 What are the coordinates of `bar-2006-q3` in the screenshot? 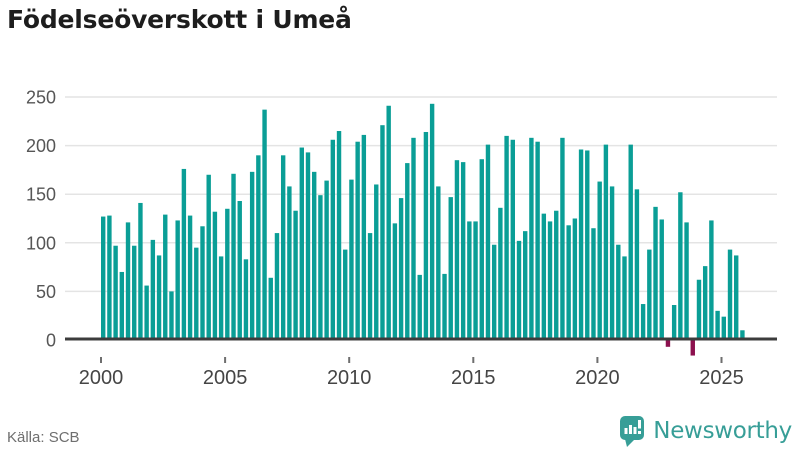 It's located at (264, 224).